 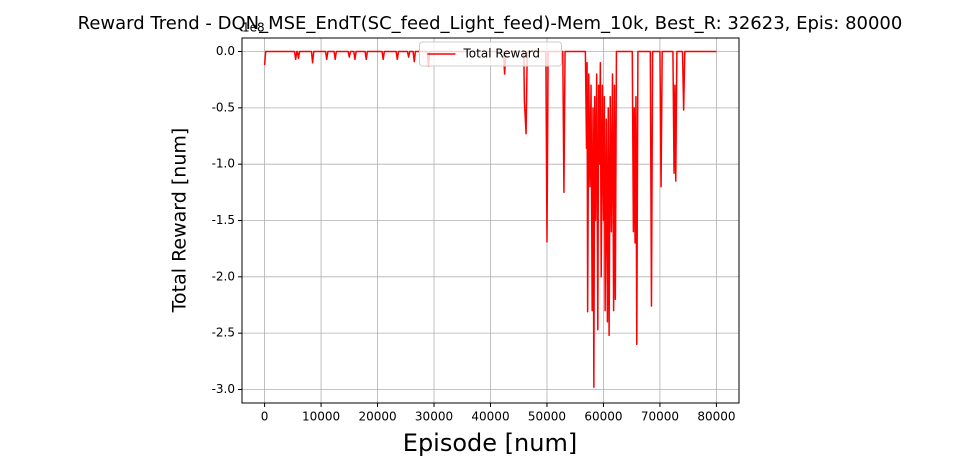 I want to click on x-tick-label: 60000, so click(x=603, y=417).